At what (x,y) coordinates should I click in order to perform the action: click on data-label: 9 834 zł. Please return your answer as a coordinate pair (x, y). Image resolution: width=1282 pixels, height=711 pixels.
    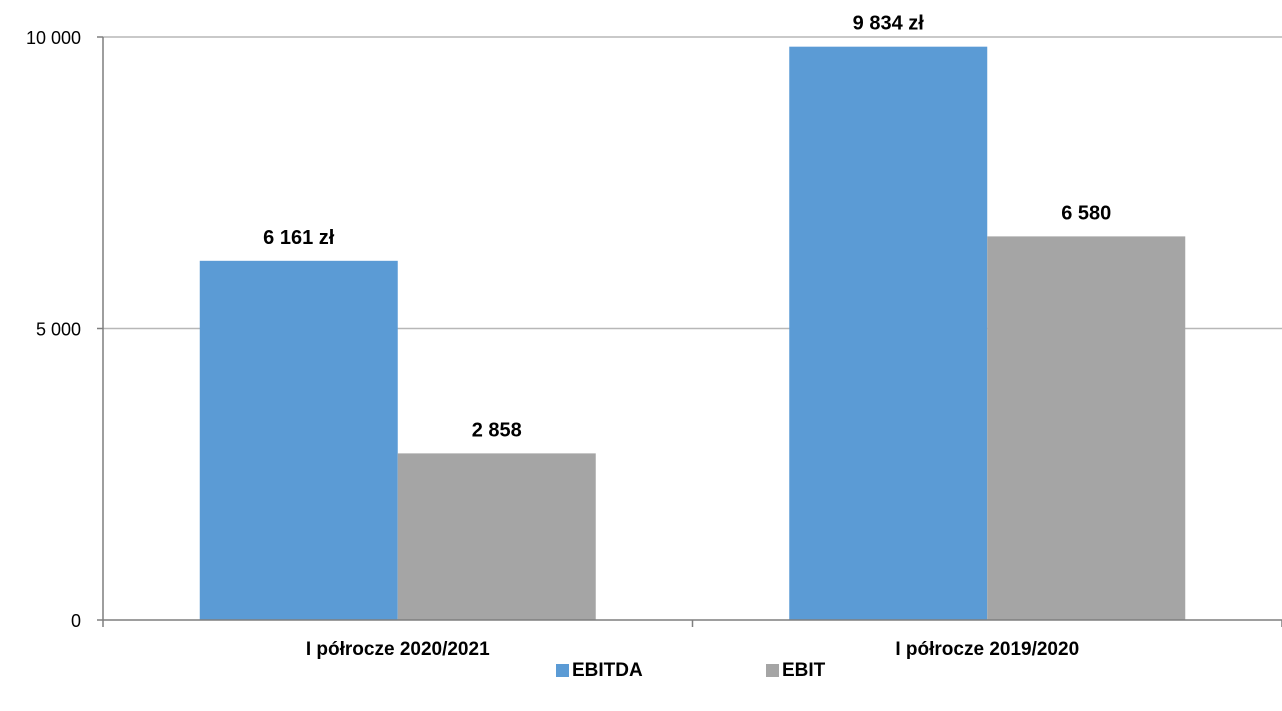
    Looking at the image, I should click on (889, 24).